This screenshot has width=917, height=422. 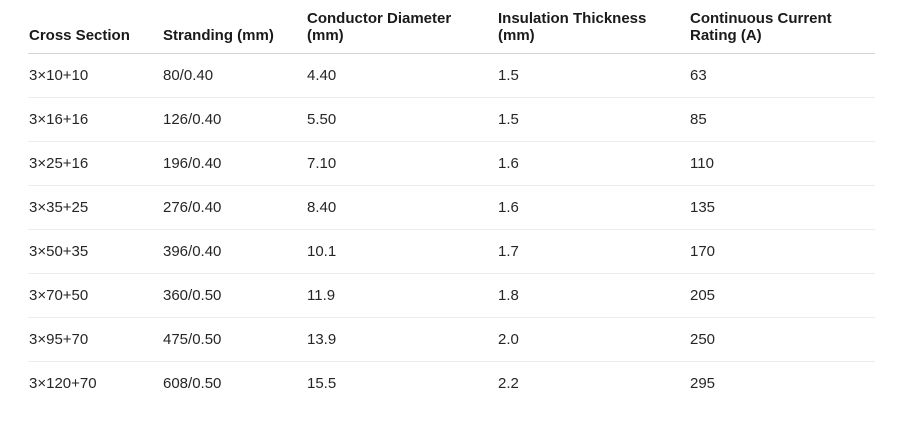 What do you see at coordinates (95, 207) in the screenshot?
I see `cell-cross-section: 3×35+25` at bounding box center [95, 207].